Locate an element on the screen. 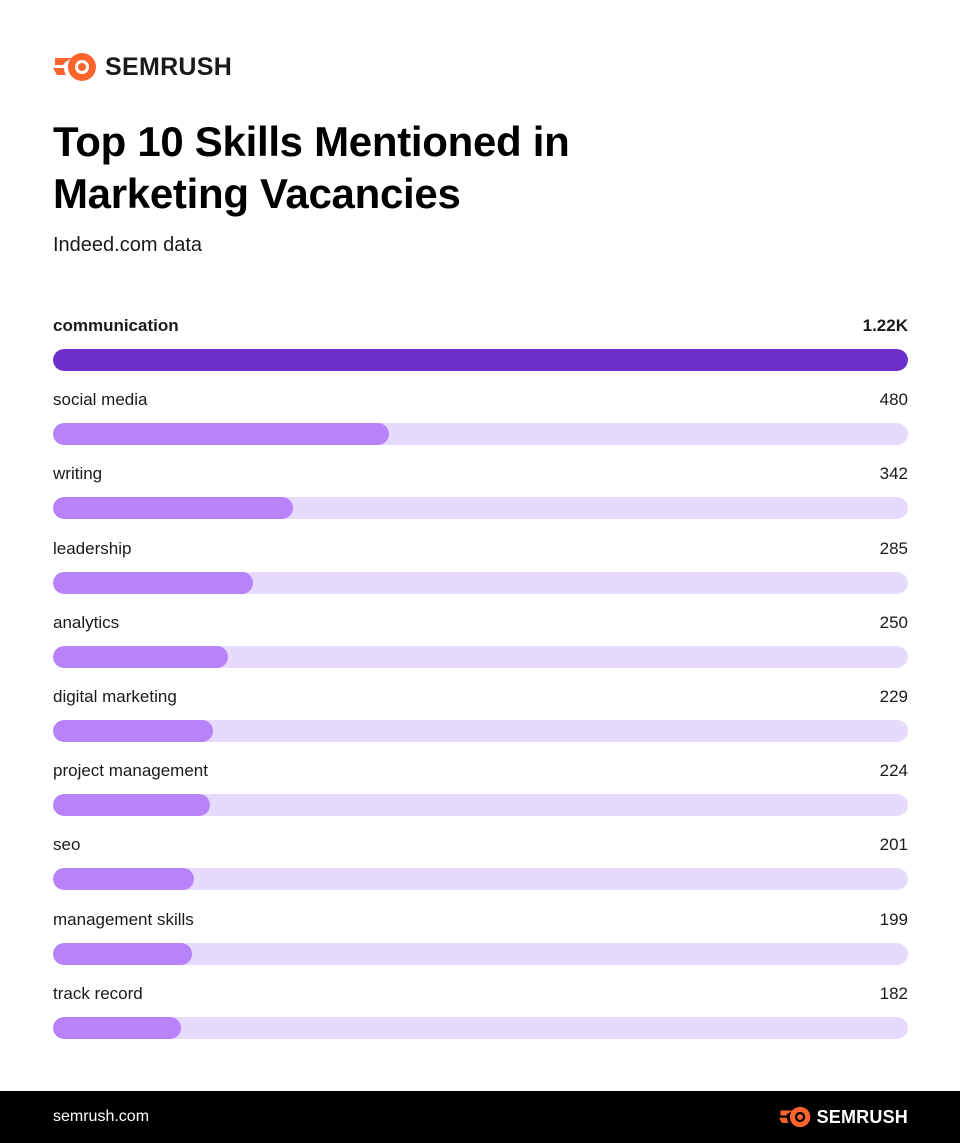  category-label: management skills is located at coordinates (123, 919).